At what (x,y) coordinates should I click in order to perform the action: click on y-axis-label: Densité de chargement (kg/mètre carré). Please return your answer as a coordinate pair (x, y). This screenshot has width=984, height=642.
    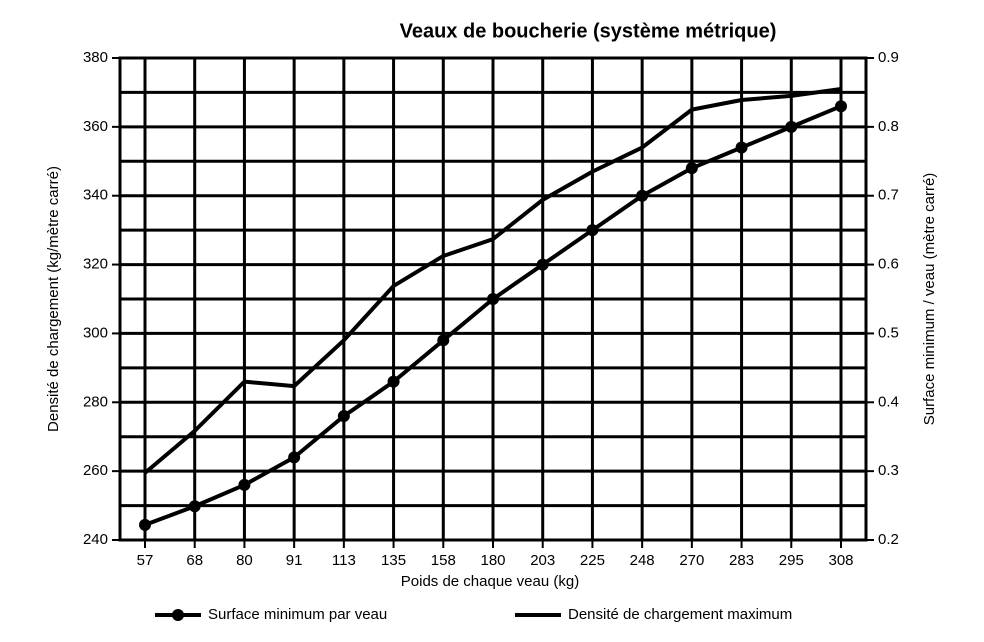
    Looking at the image, I should click on (53, 299).